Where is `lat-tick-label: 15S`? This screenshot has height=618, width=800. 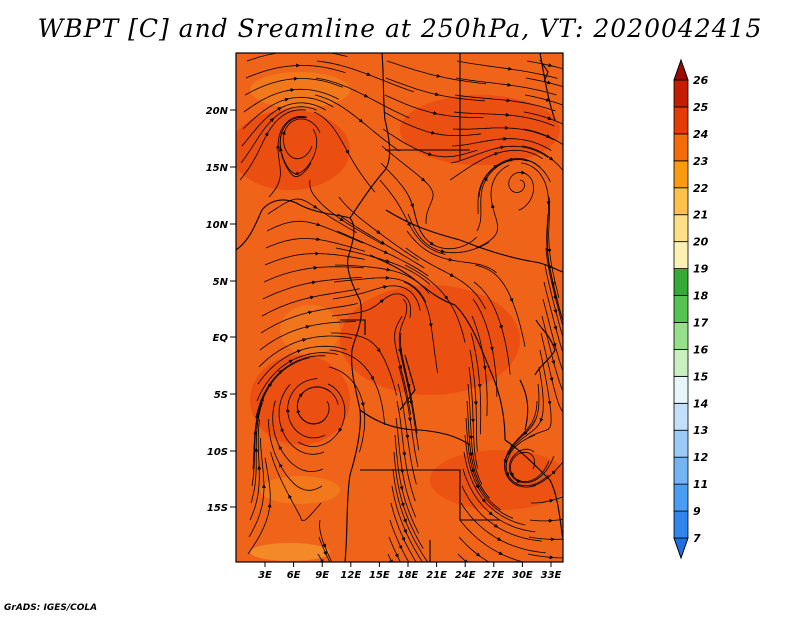 lat-tick-label: 15S is located at coordinates (217, 508).